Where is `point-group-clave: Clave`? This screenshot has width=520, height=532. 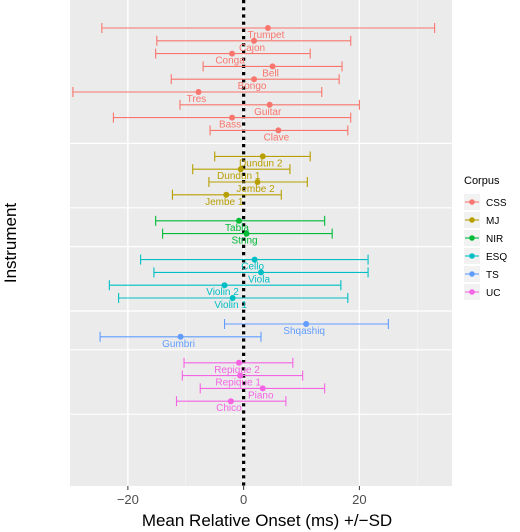 point-group-clave: Clave is located at coordinates (279, 134).